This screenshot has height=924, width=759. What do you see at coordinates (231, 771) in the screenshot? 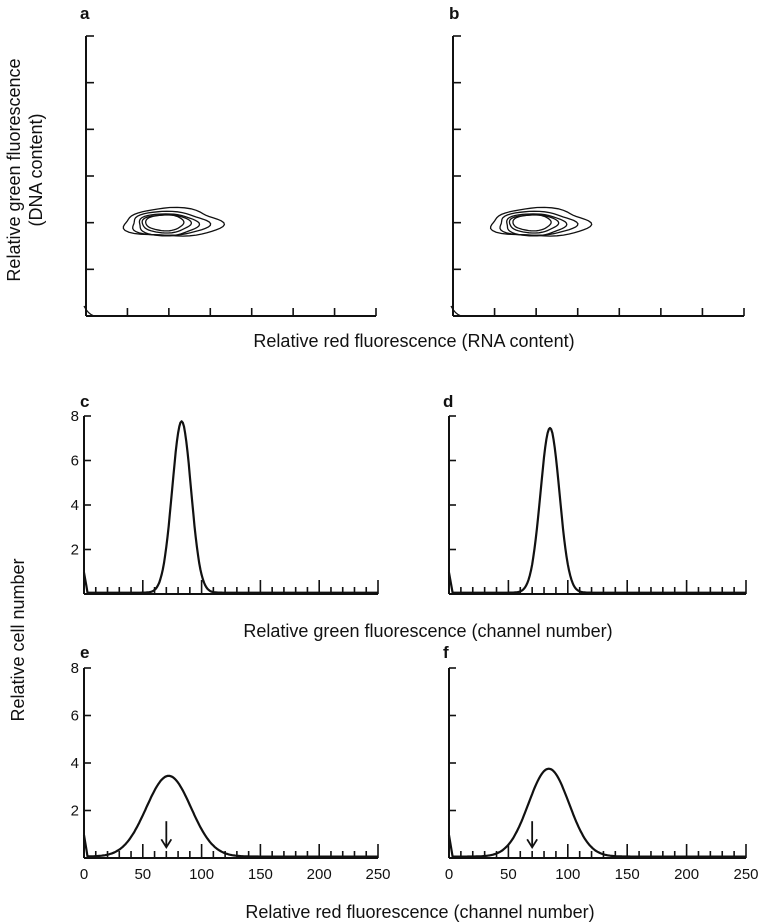
I see `histogram-panel-e: 2 4 6 8 0 50 100 150 200 250` at bounding box center [231, 771].